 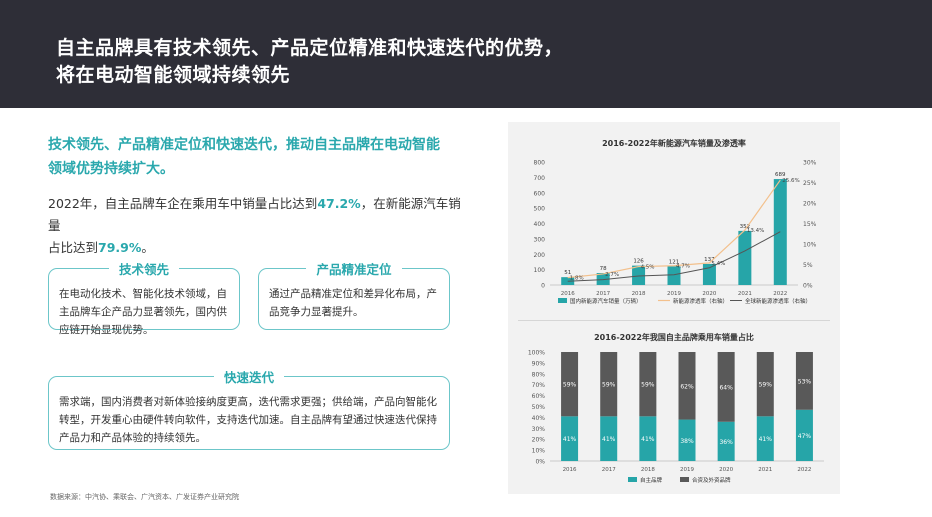 I want to click on lead-text: 技术领先、产品精准定位和快速迭代，推动自主品牌在电动智能 领域优势持续扩大。, so click(x=258, y=157).